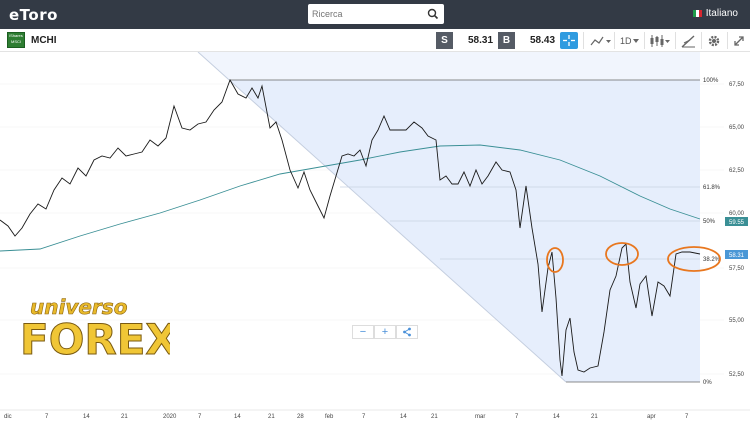 This screenshot has width=750, height=421. I want to click on buy-price: 58.43, so click(543, 40).